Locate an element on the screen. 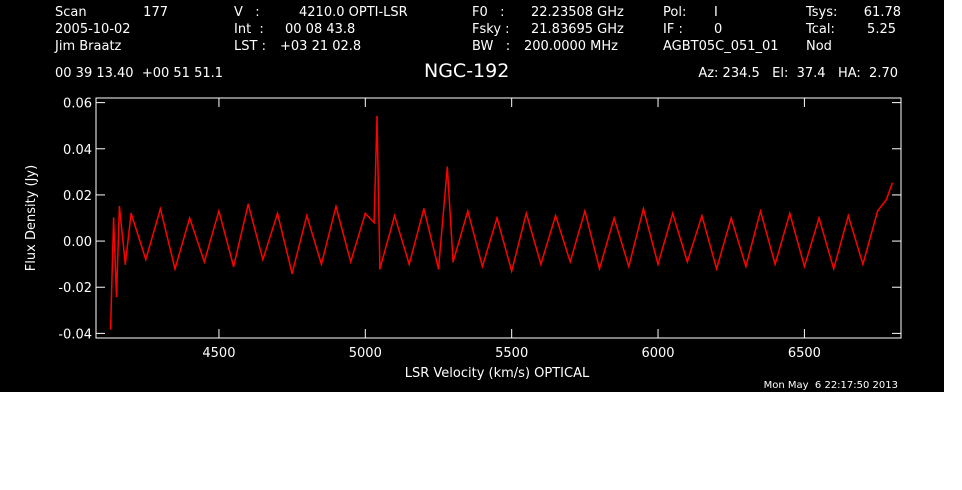  lst-value: +03 21 02.8 is located at coordinates (321, 46).